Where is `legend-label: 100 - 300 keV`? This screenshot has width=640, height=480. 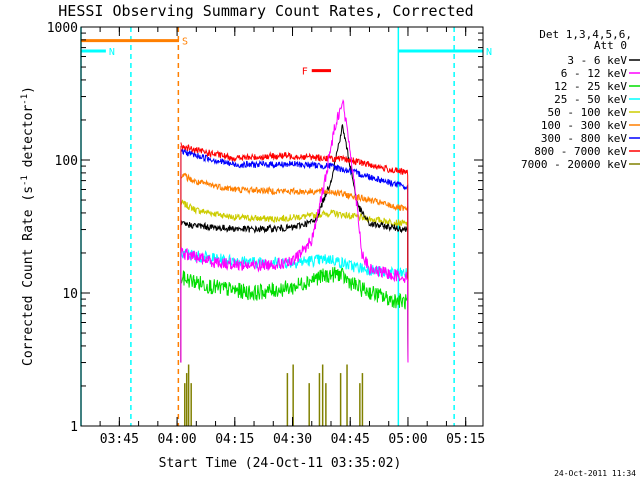
legend-label: 100 - 300 keV is located at coordinates (584, 125).